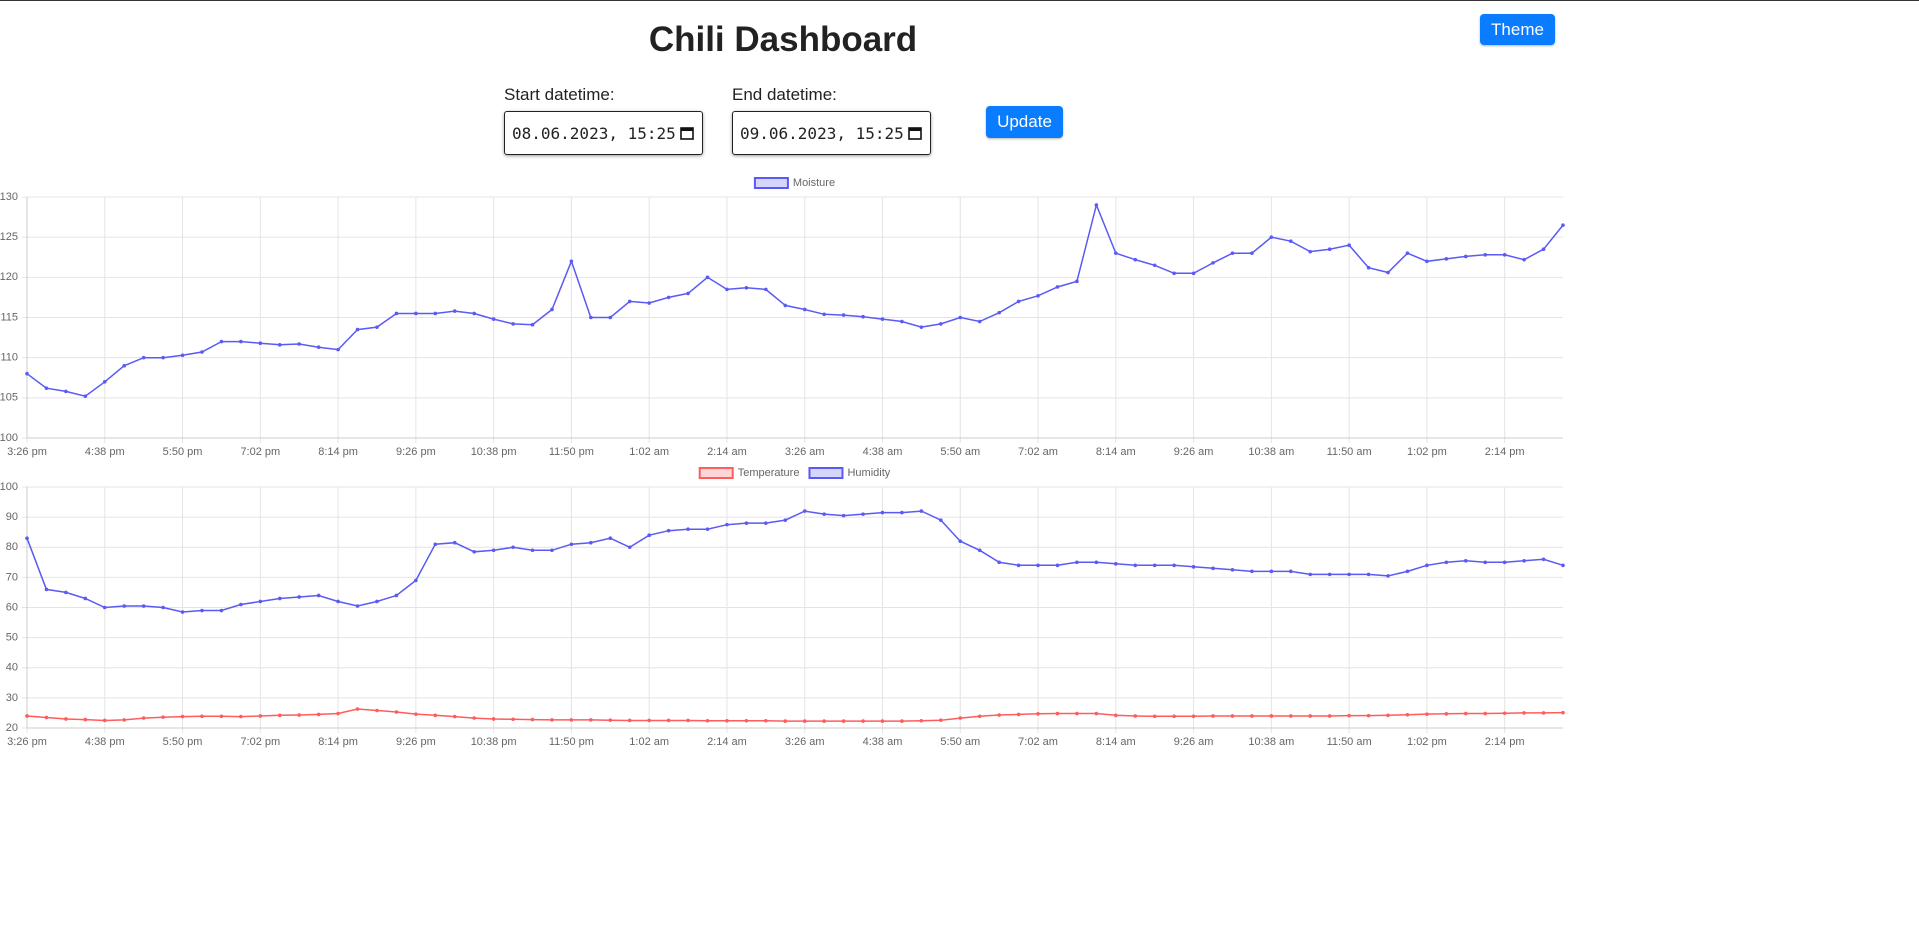 The width and height of the screenshot is (1919, 939). Describe the element at coordinates (1024, 122) in the screenshot. I see `update-button: Update` at that location.